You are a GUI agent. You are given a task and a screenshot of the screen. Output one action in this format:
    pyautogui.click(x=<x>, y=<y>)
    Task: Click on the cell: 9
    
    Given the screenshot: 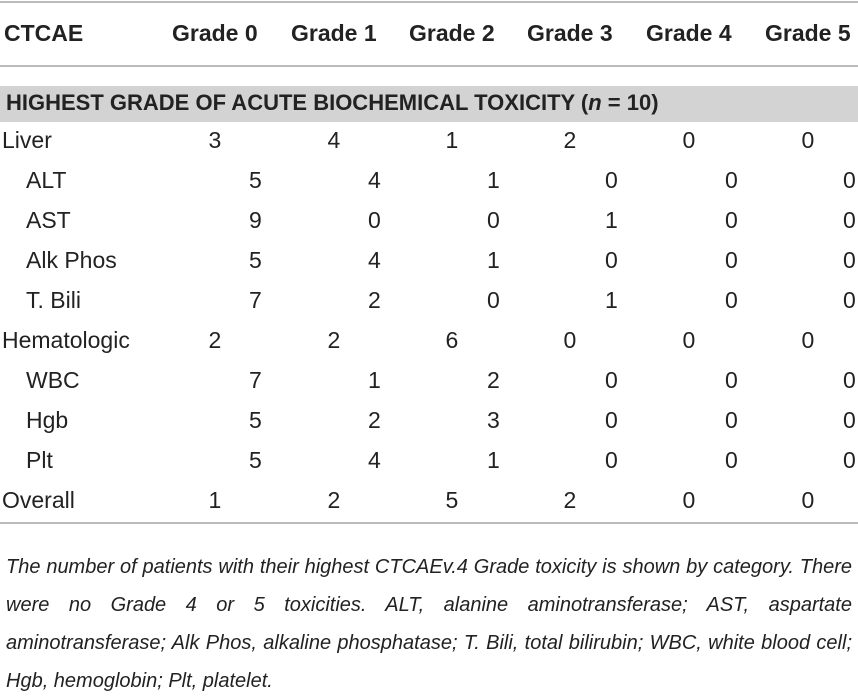 What is the action you would take?
    pyautogui.click(x=255, y=220)
    